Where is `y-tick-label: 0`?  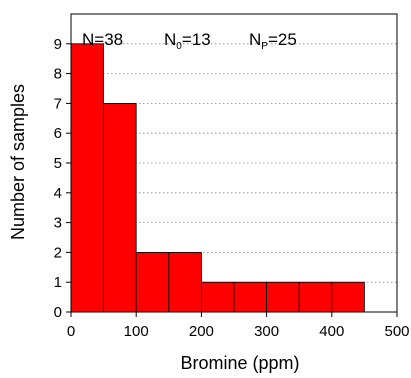 y-tick-label: 0 is located at coordinates (58, 312).